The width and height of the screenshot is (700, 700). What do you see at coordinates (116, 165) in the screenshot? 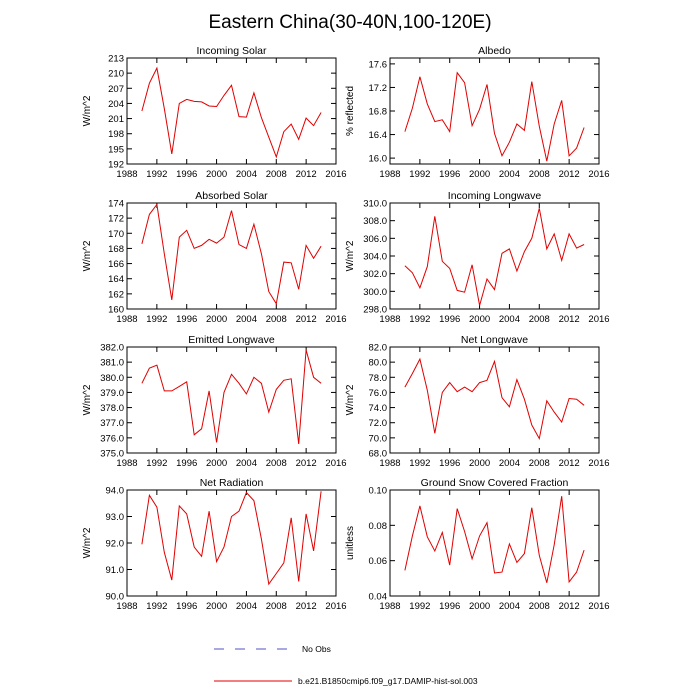
I see `y-tick-label: 192` at bounding box center [116, 165].